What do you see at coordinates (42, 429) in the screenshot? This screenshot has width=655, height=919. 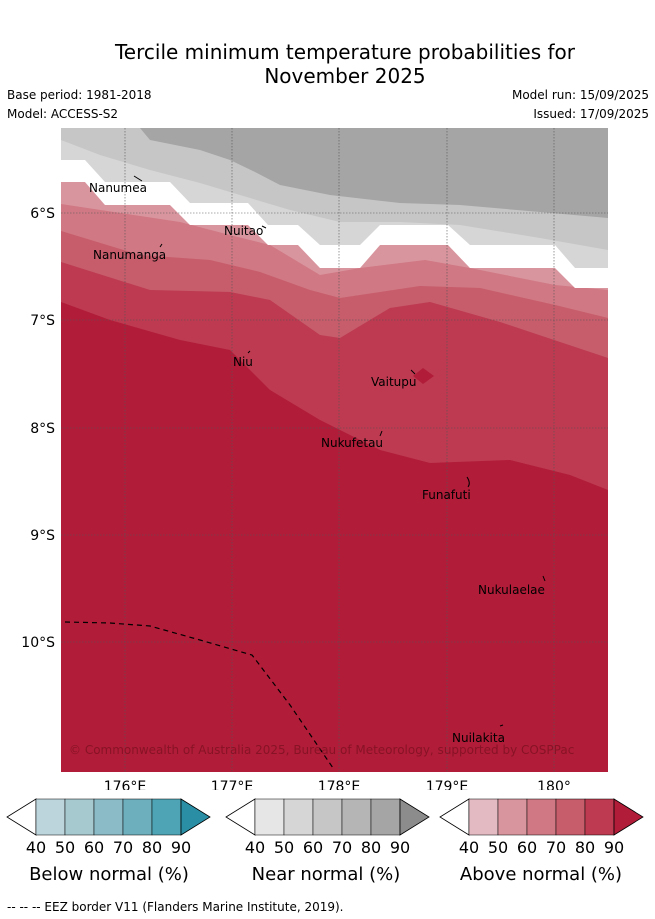 I see `lat-tick: 8°S` at bounding box center [42, 429].